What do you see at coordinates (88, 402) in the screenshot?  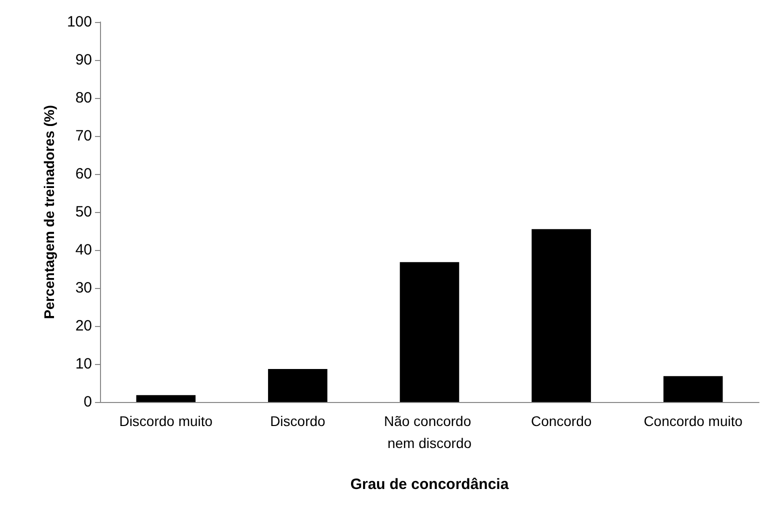 I see `y-tick-label: 0` at bounding box center [88, 402].